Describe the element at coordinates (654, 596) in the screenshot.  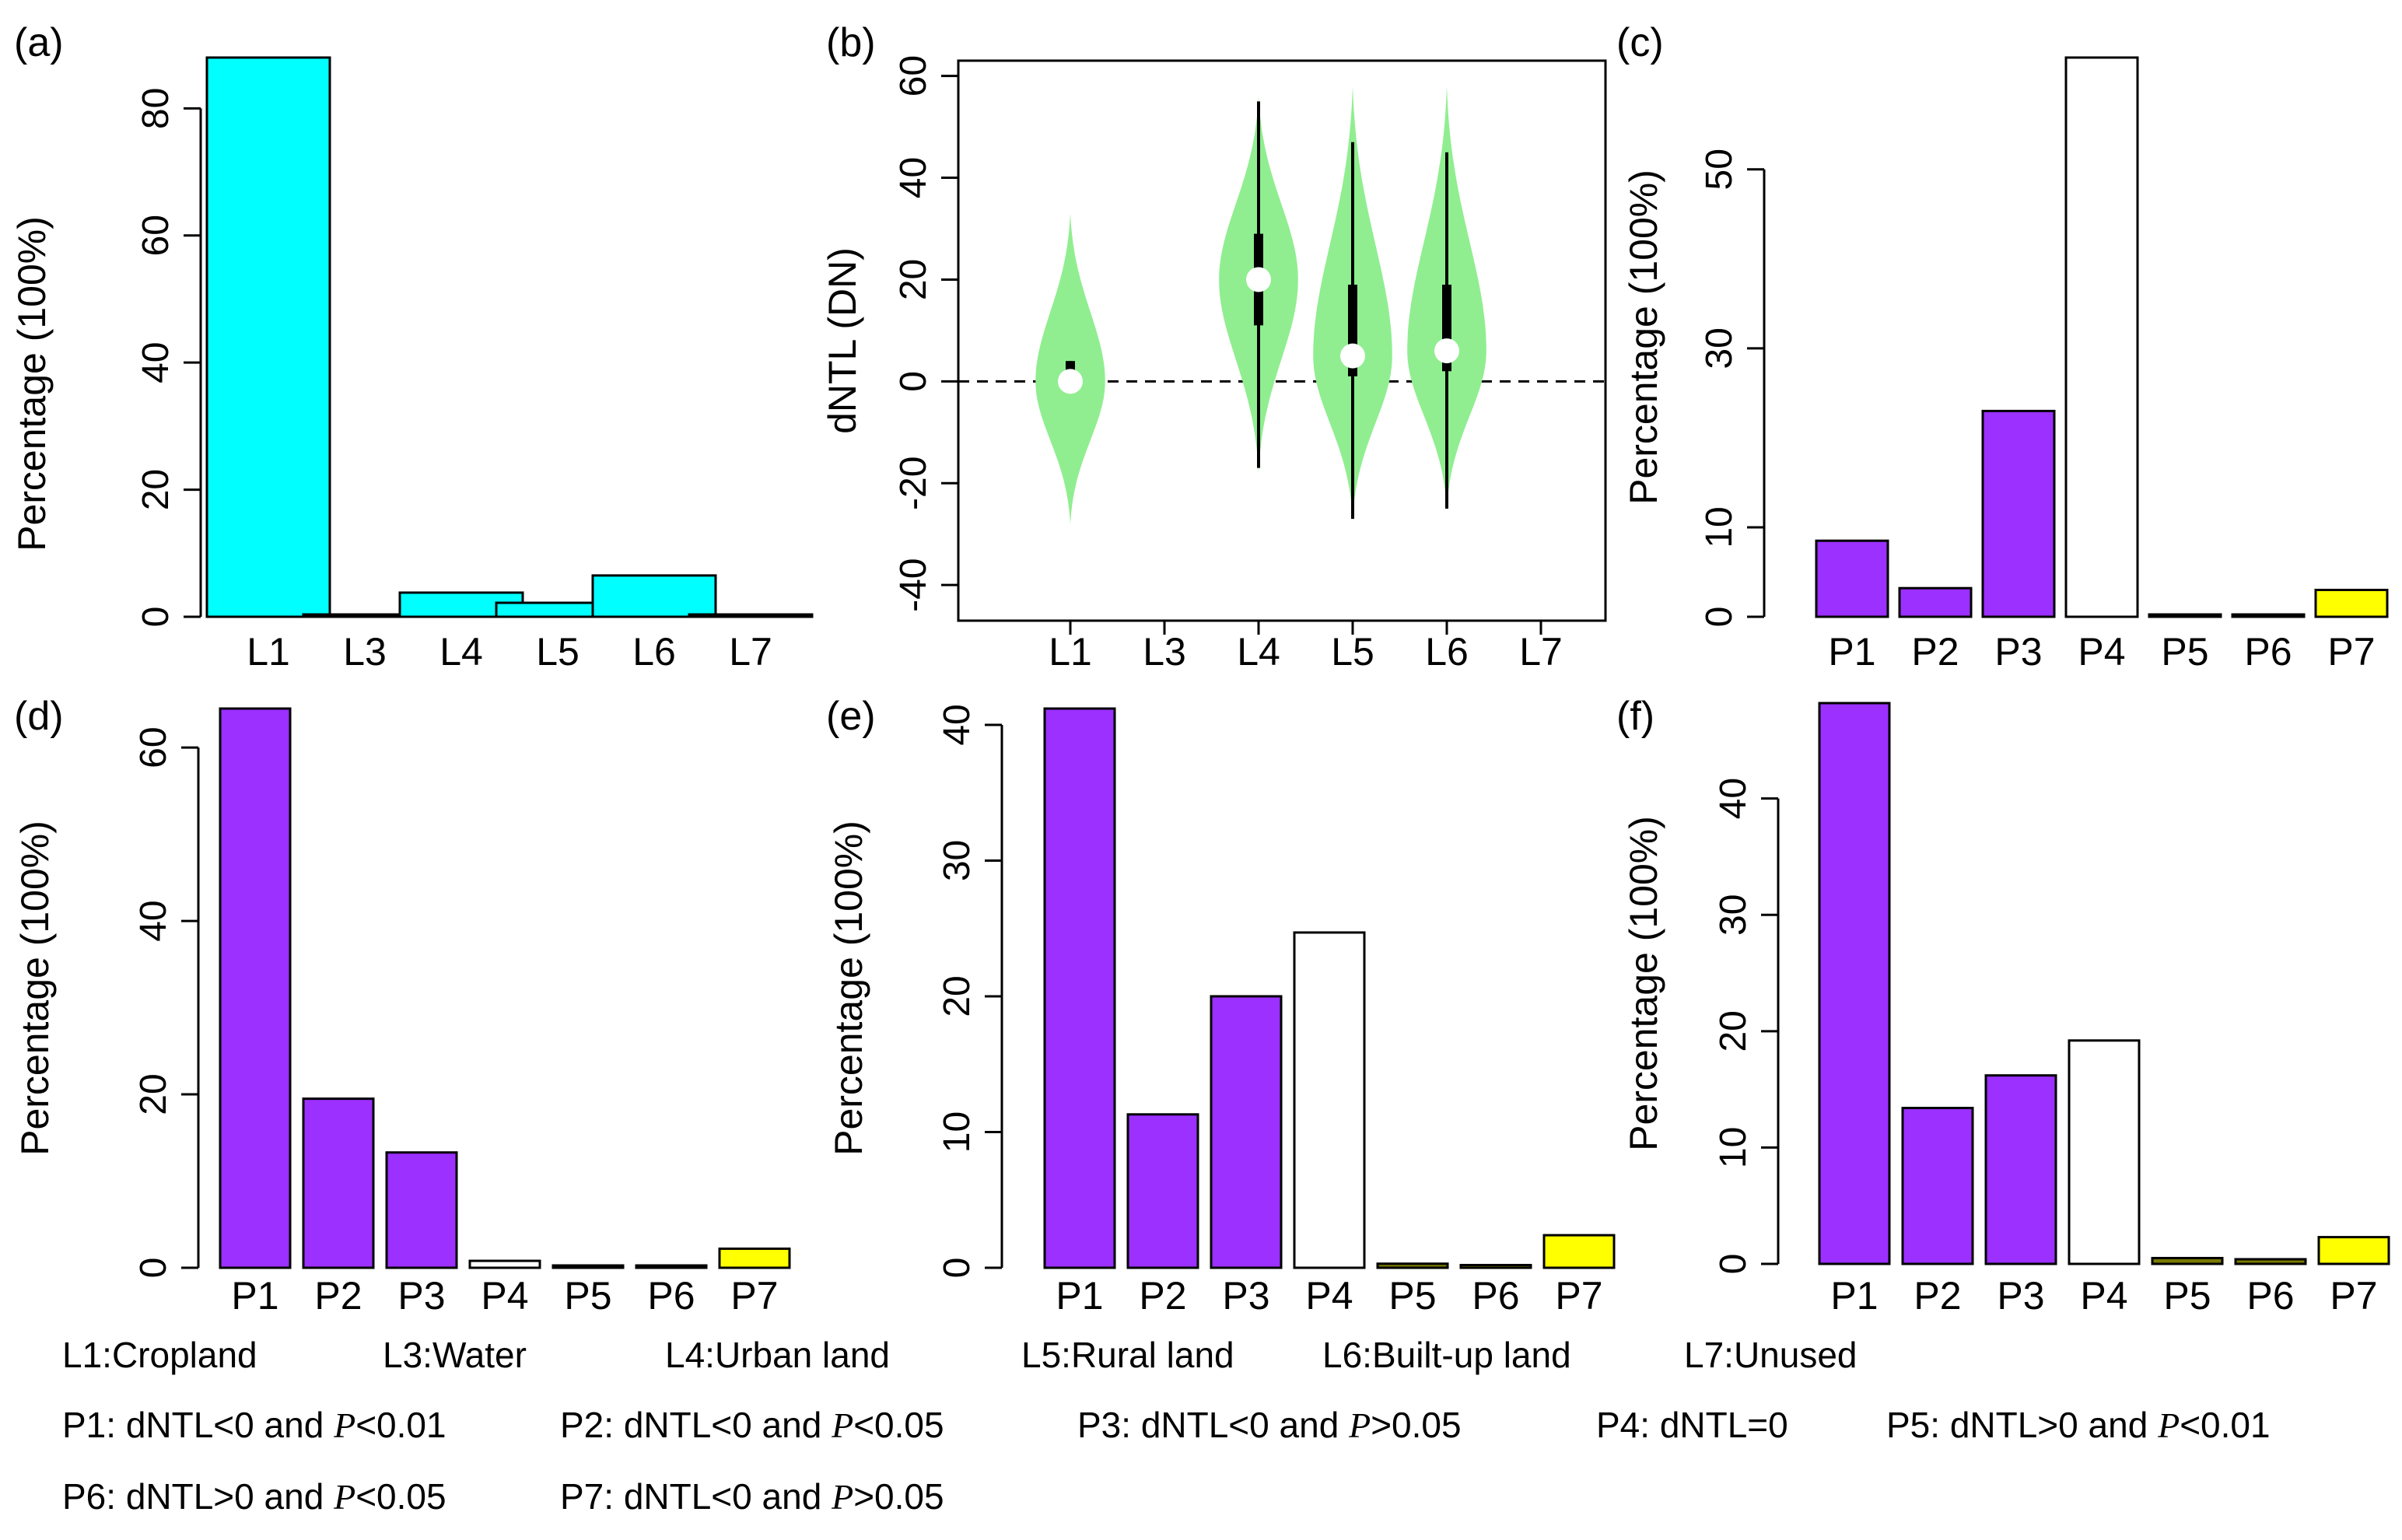
I see `bar-L6` at that location.